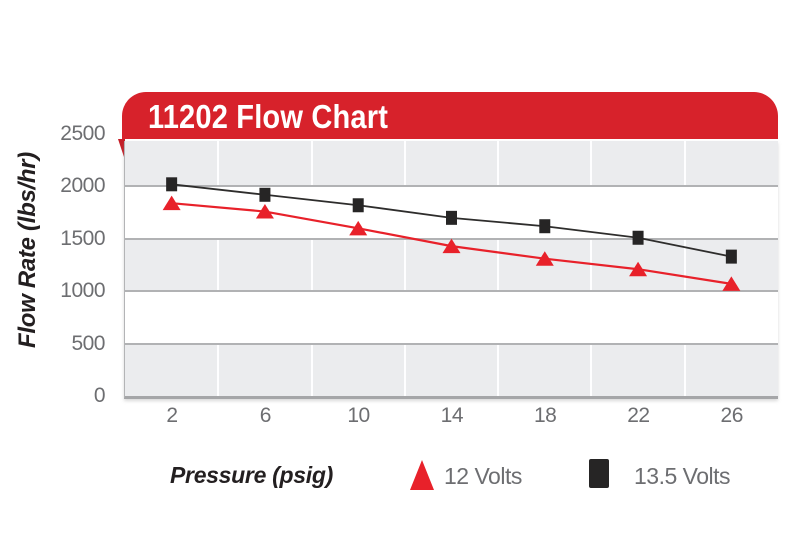  I want to click on x-tick-label: 10, so click(358, 415).